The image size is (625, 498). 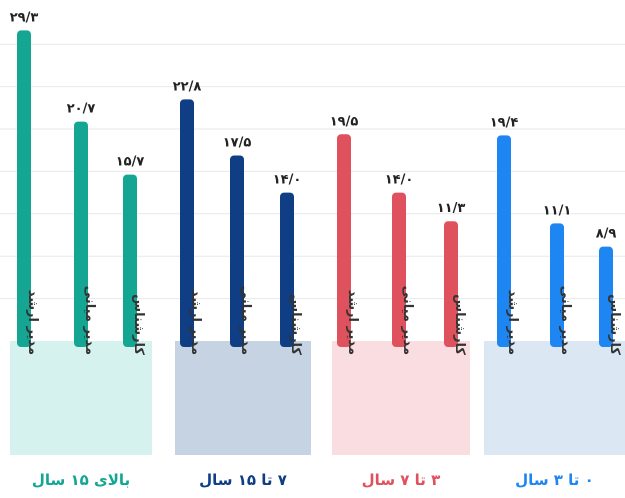 What do you see at coordinates (237, 143) in the screenshot?
I see `value-label: ۱۷/۵` at bounding box center [237, 143].